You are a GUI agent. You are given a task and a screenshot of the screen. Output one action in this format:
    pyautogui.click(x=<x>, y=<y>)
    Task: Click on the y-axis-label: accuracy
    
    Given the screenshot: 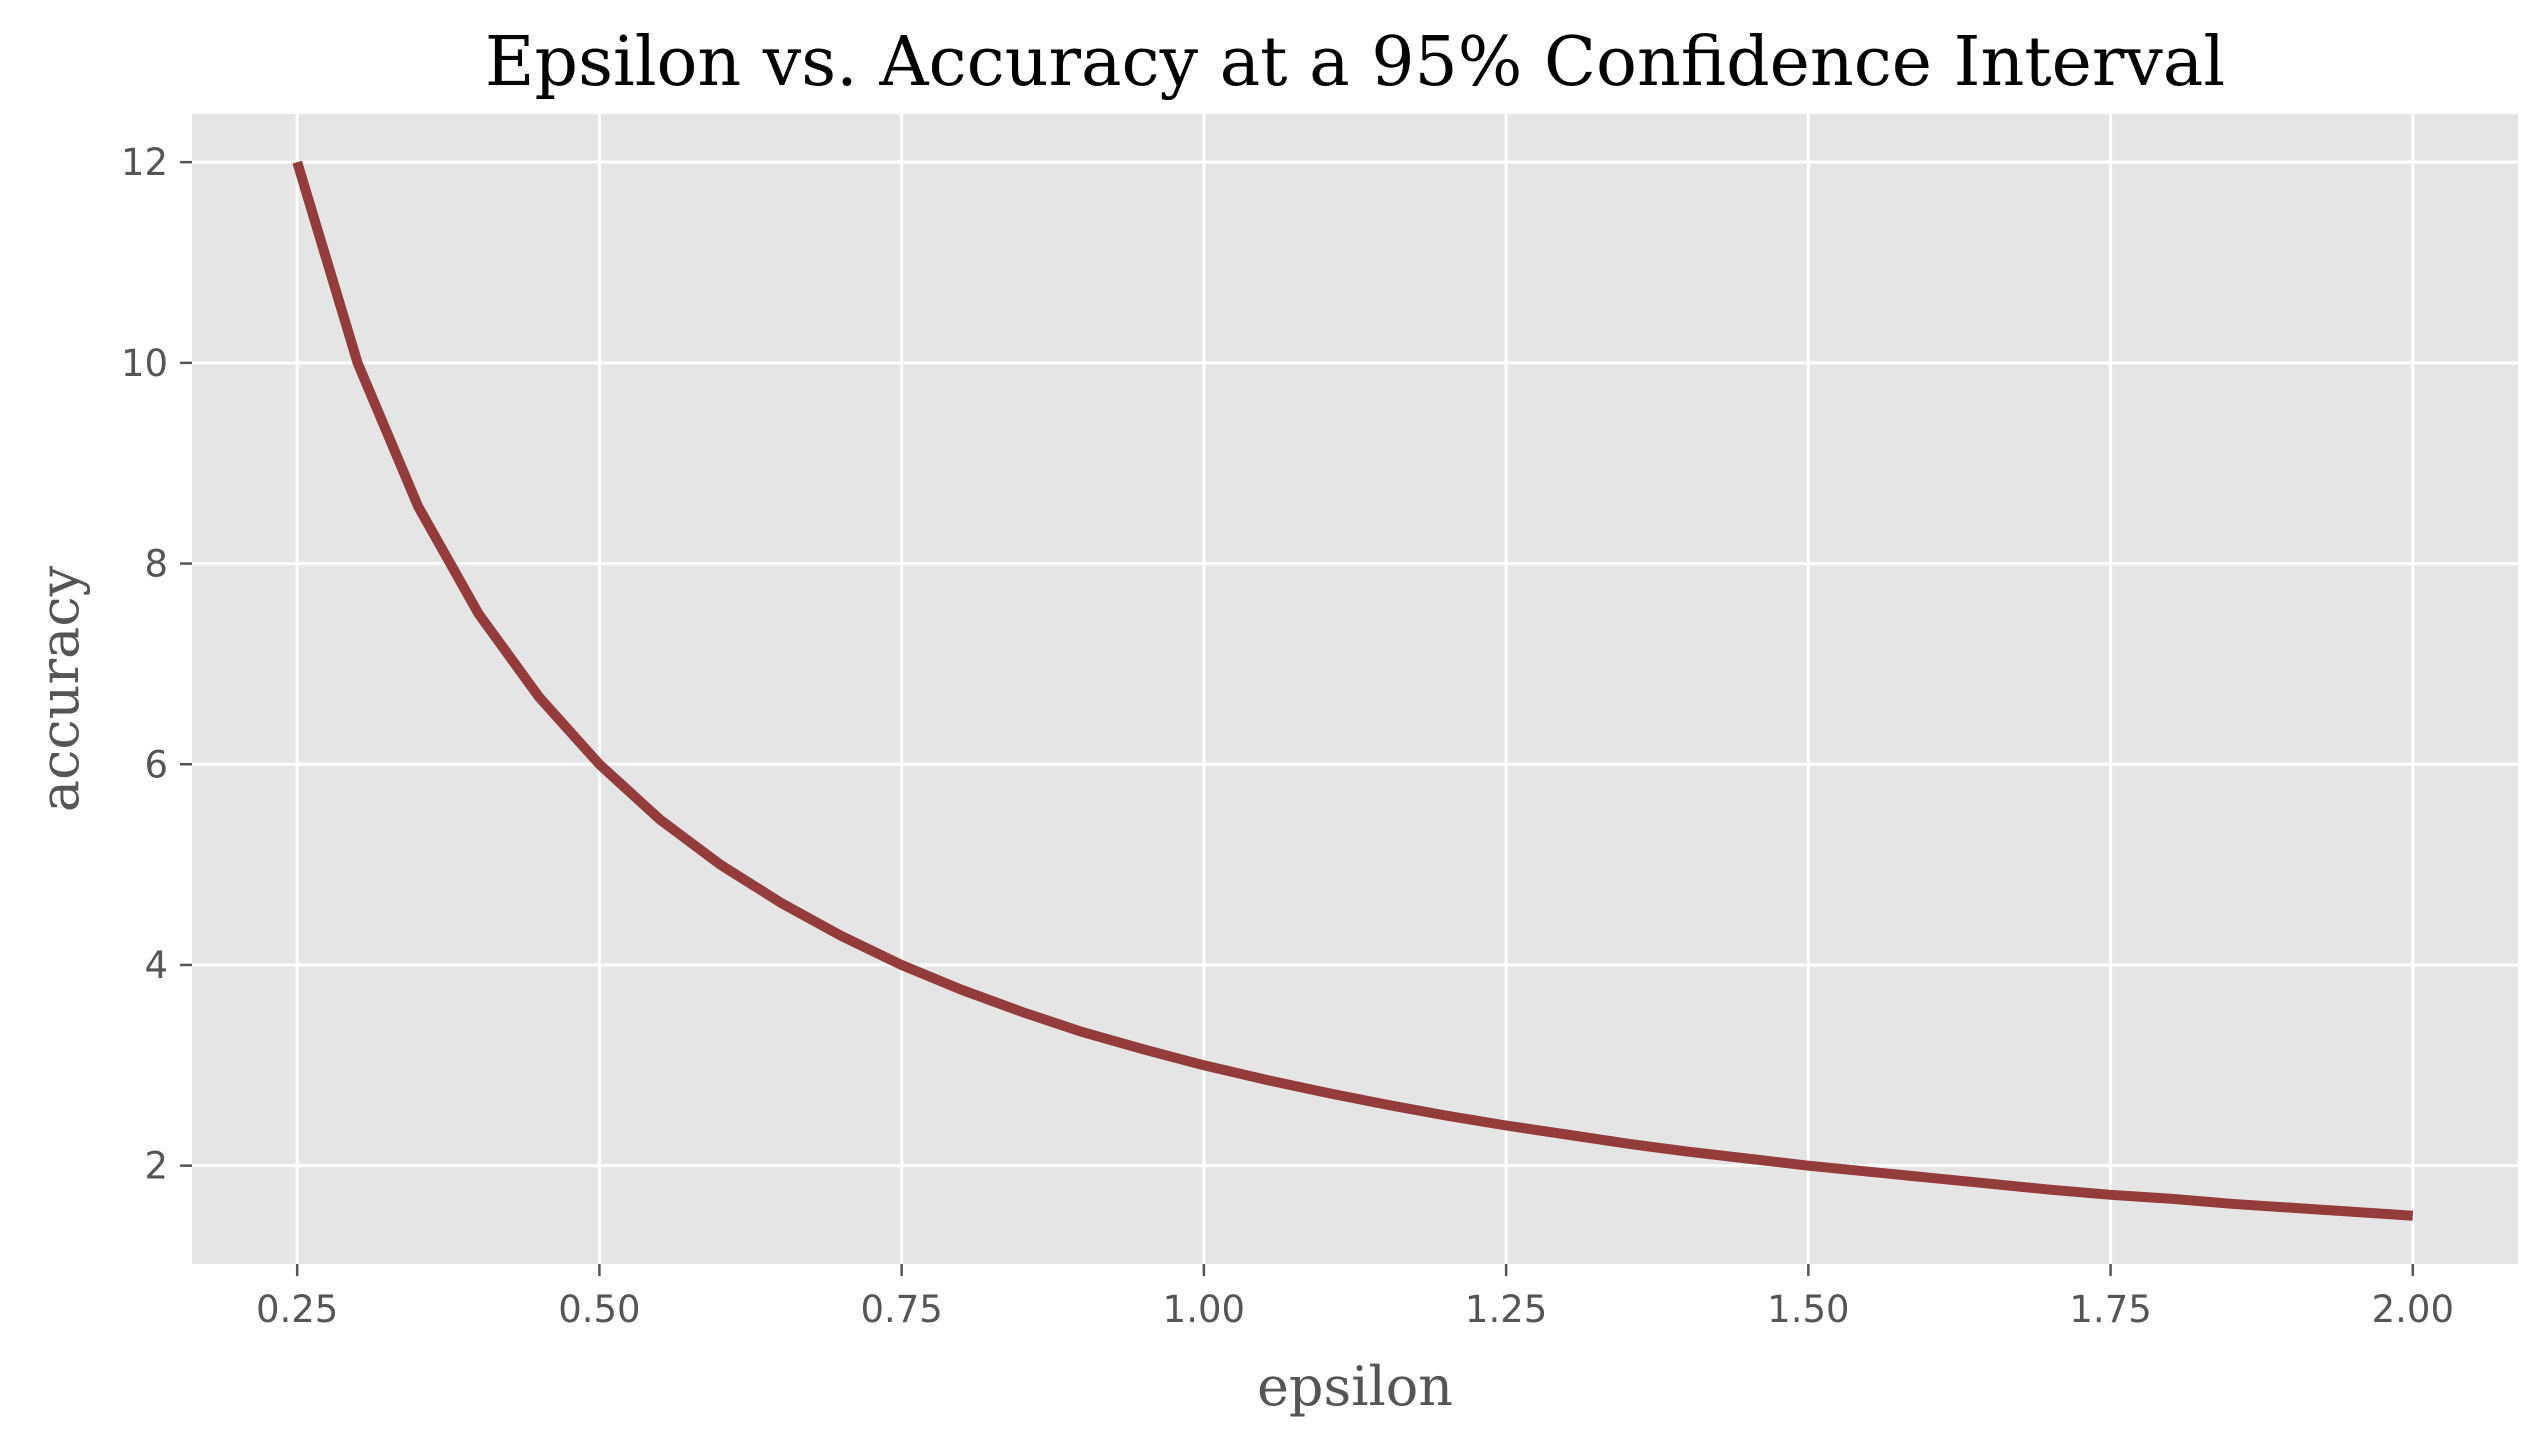 What is the action you would take?
    pyautogui.click(x=59, y=688)
    